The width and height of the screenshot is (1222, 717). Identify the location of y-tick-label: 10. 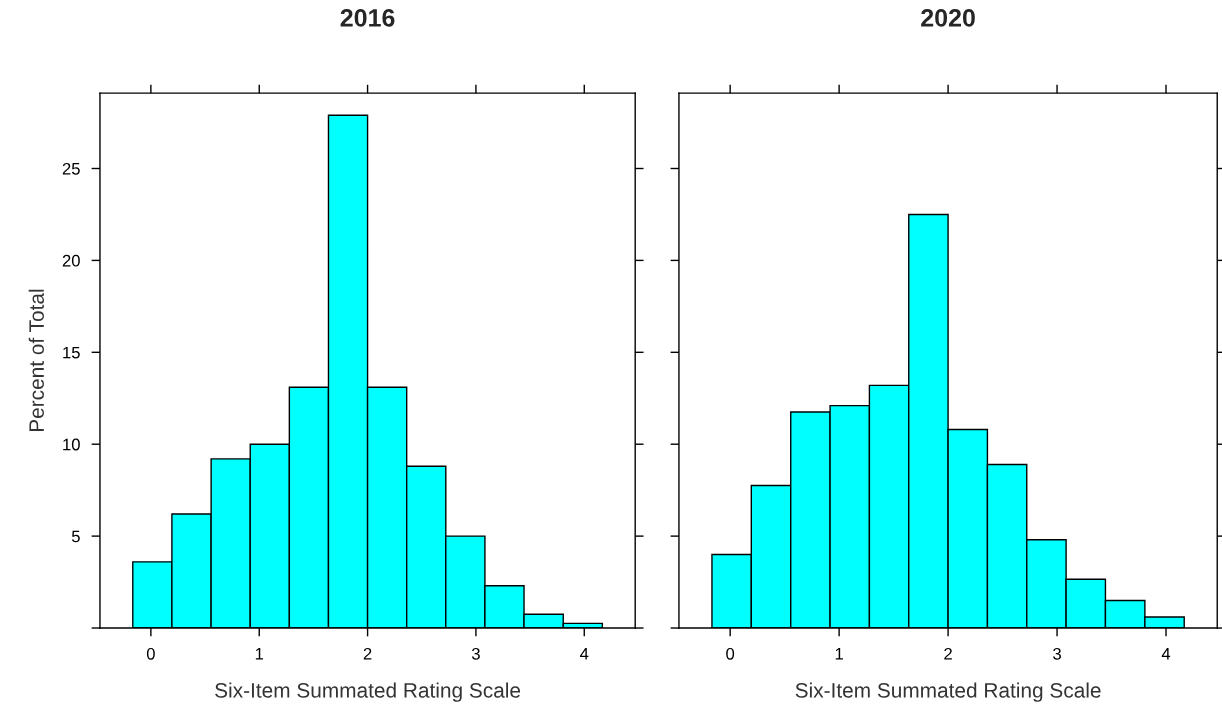
(71, 444).